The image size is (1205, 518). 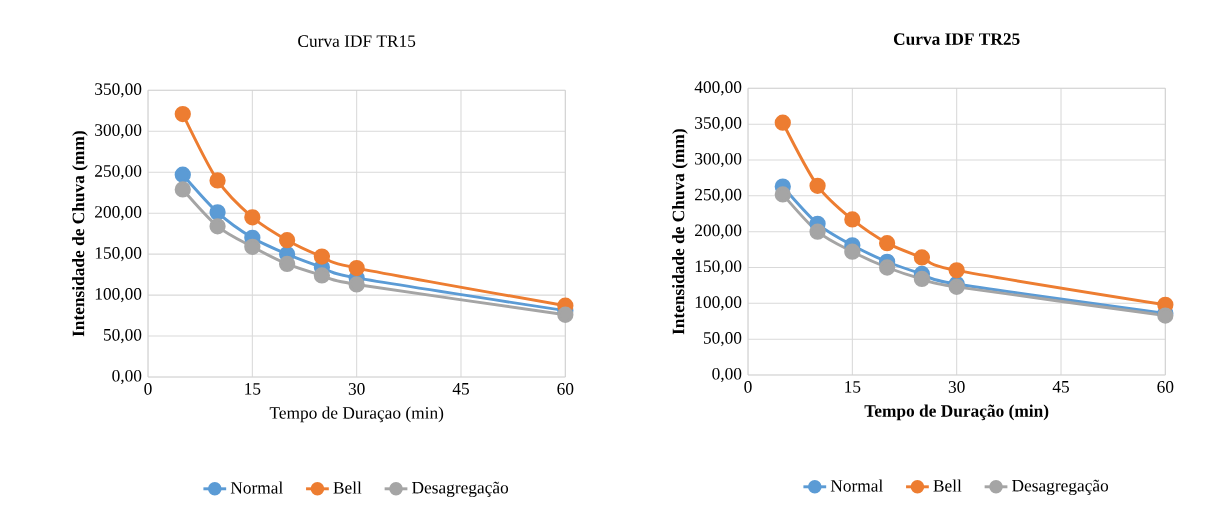 I want to click on x-axis-title: Tempo de Duraçao (min), so click(x=356, y=414).